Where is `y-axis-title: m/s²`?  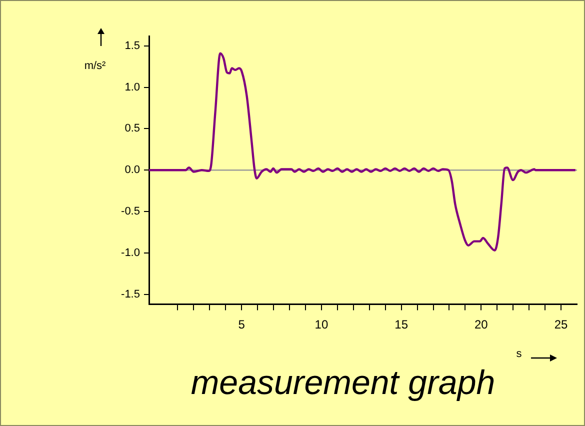
y-axis-title: m/s² is located at coordinates (95, 66).